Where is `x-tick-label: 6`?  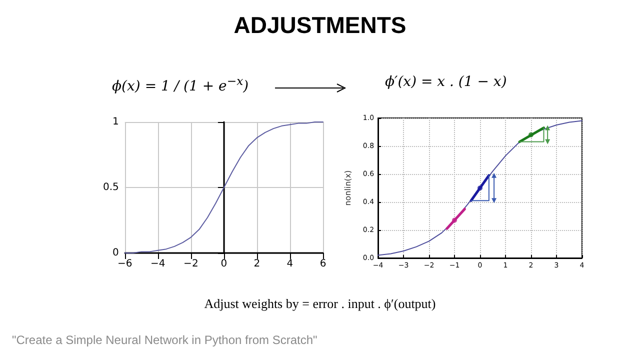
x-tick-label: 6 is located at coordinates (323, 264).